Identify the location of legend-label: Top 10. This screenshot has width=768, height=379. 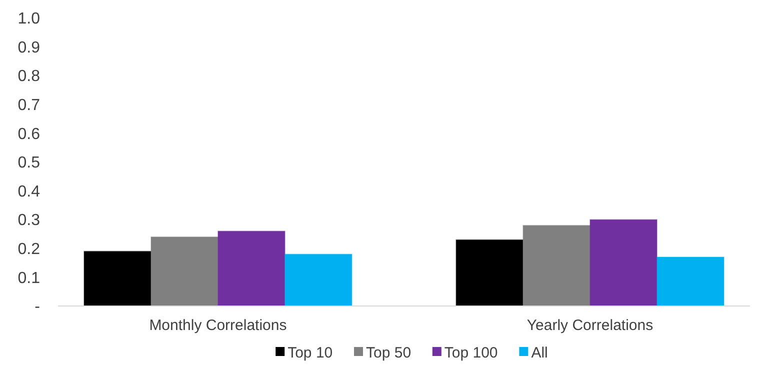
(310, 353).